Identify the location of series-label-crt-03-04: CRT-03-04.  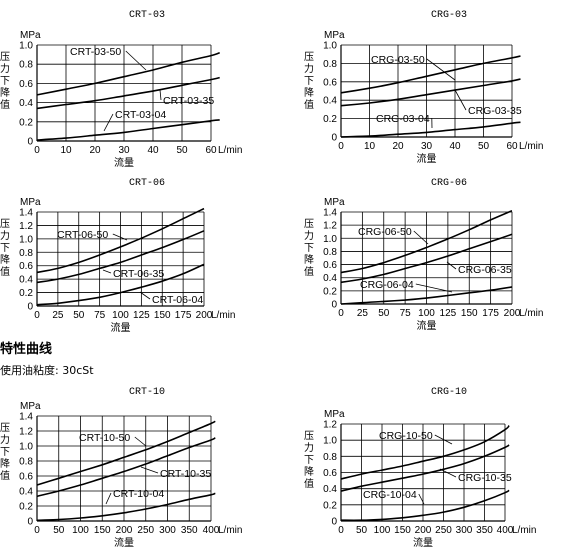
(140, 115).